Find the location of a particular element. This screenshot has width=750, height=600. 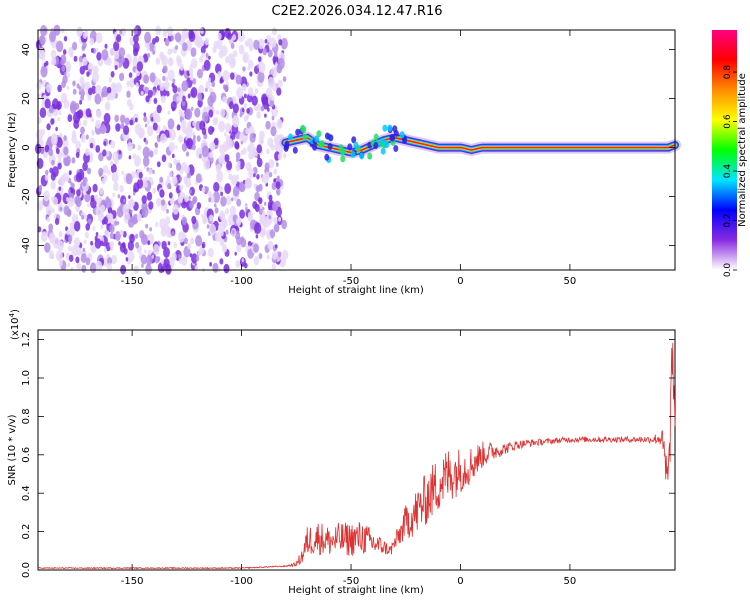

colorbar-gradient is located at coordinates (724, 150).